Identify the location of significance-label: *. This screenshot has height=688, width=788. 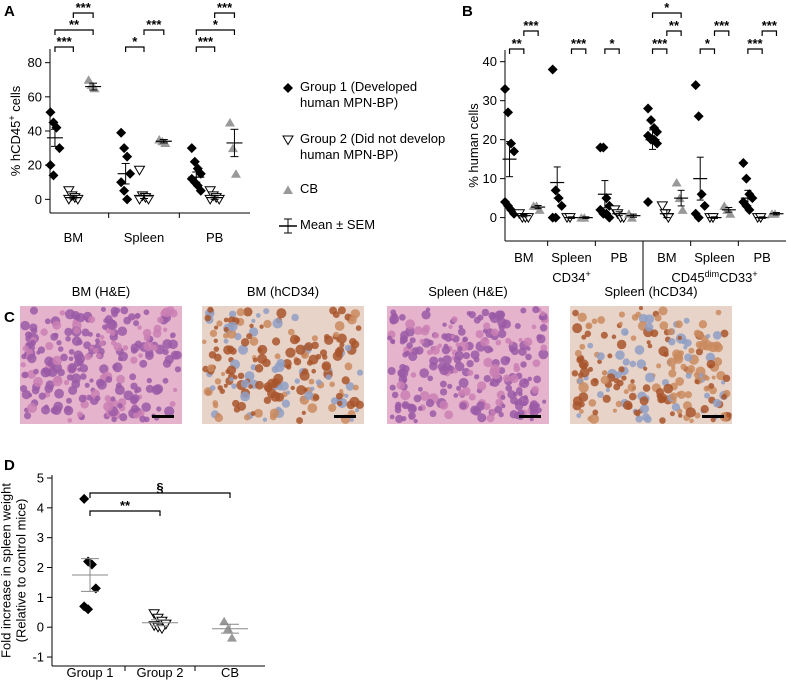
(216, 24).